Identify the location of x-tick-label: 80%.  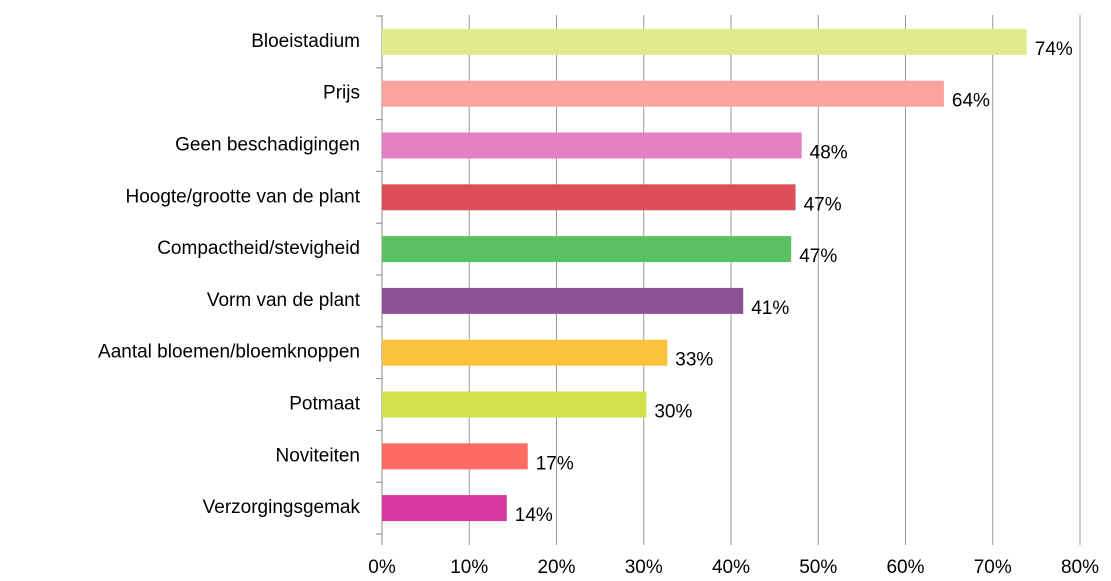
(1080, 567).